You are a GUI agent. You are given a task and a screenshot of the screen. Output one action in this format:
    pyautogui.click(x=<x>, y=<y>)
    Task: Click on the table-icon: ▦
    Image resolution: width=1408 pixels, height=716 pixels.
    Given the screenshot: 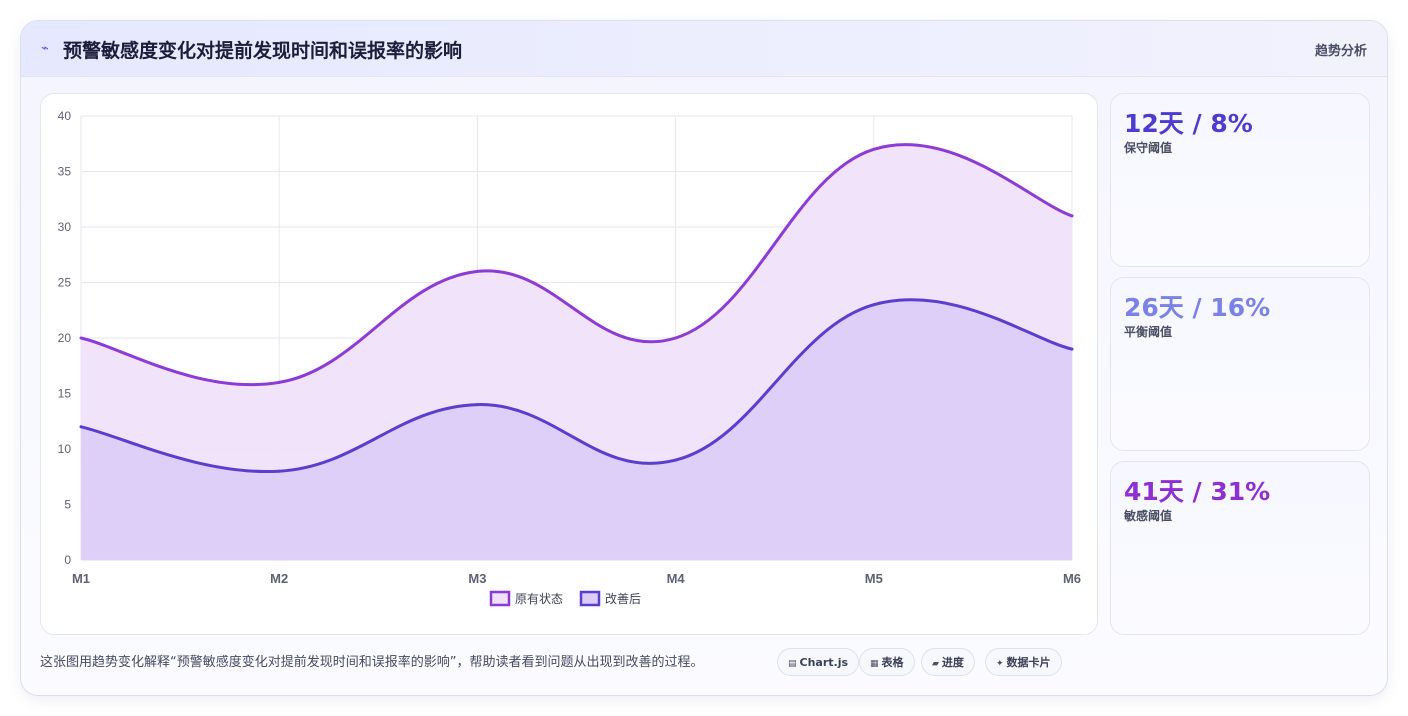 What is the action you would take?
    pyautogui.click(x=874, y=664)
    